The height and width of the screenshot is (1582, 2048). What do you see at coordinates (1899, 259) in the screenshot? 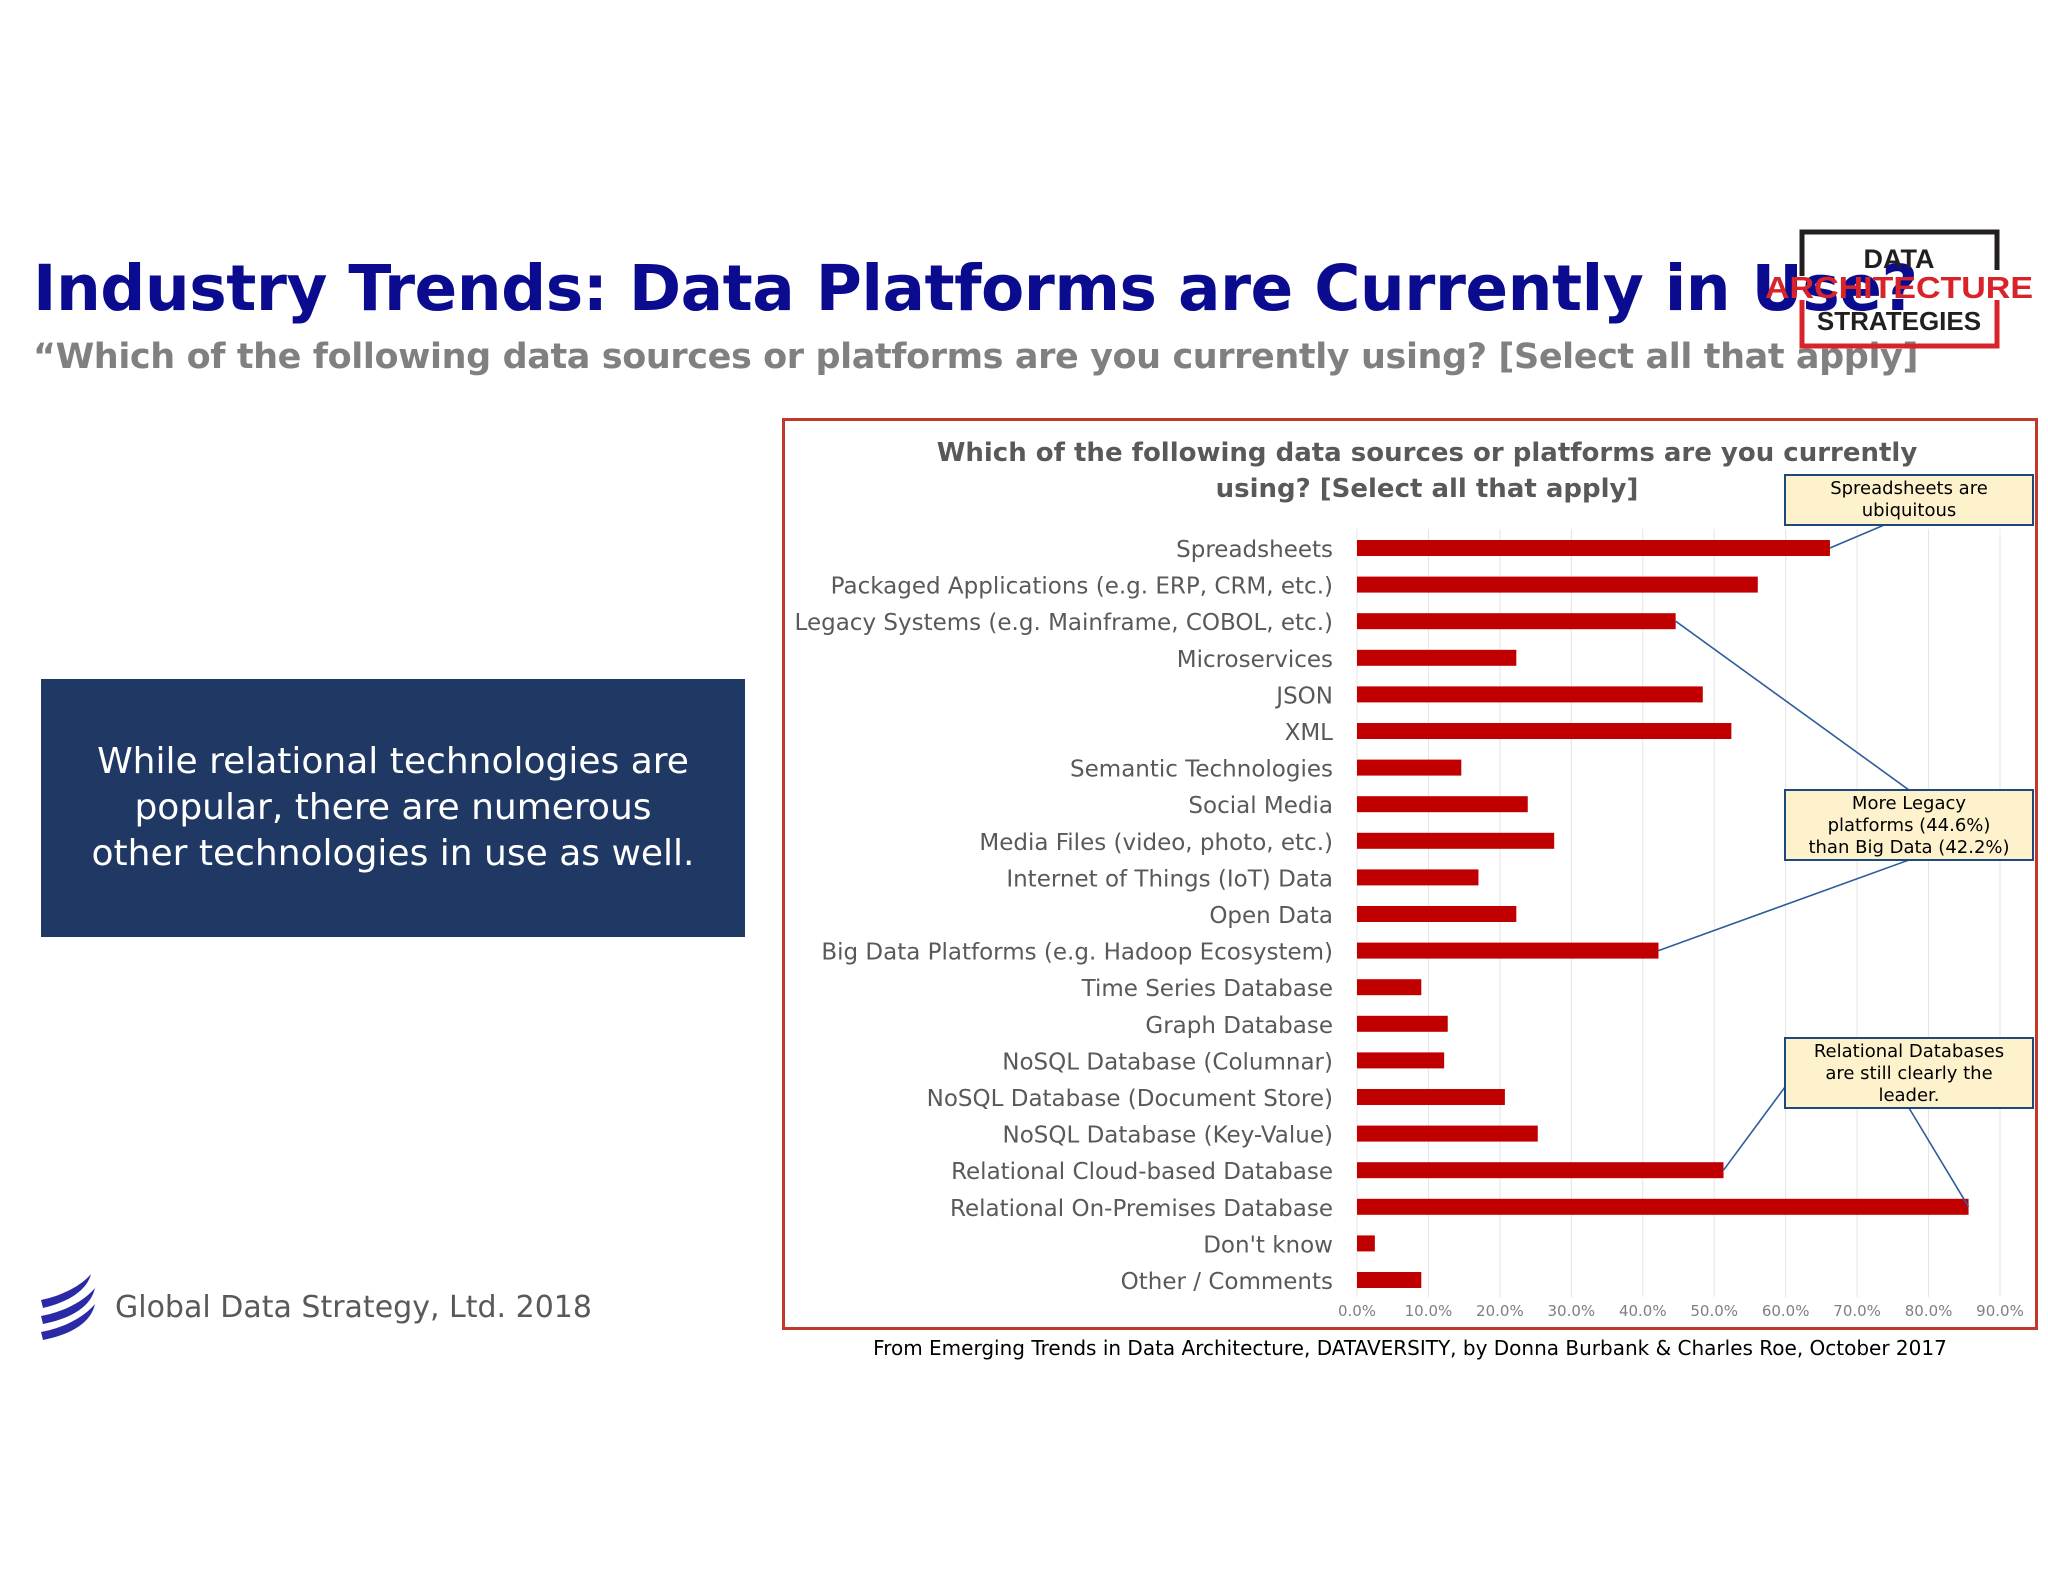
I see `logo-line-1: DATA` at bounding box center [1899, 259].